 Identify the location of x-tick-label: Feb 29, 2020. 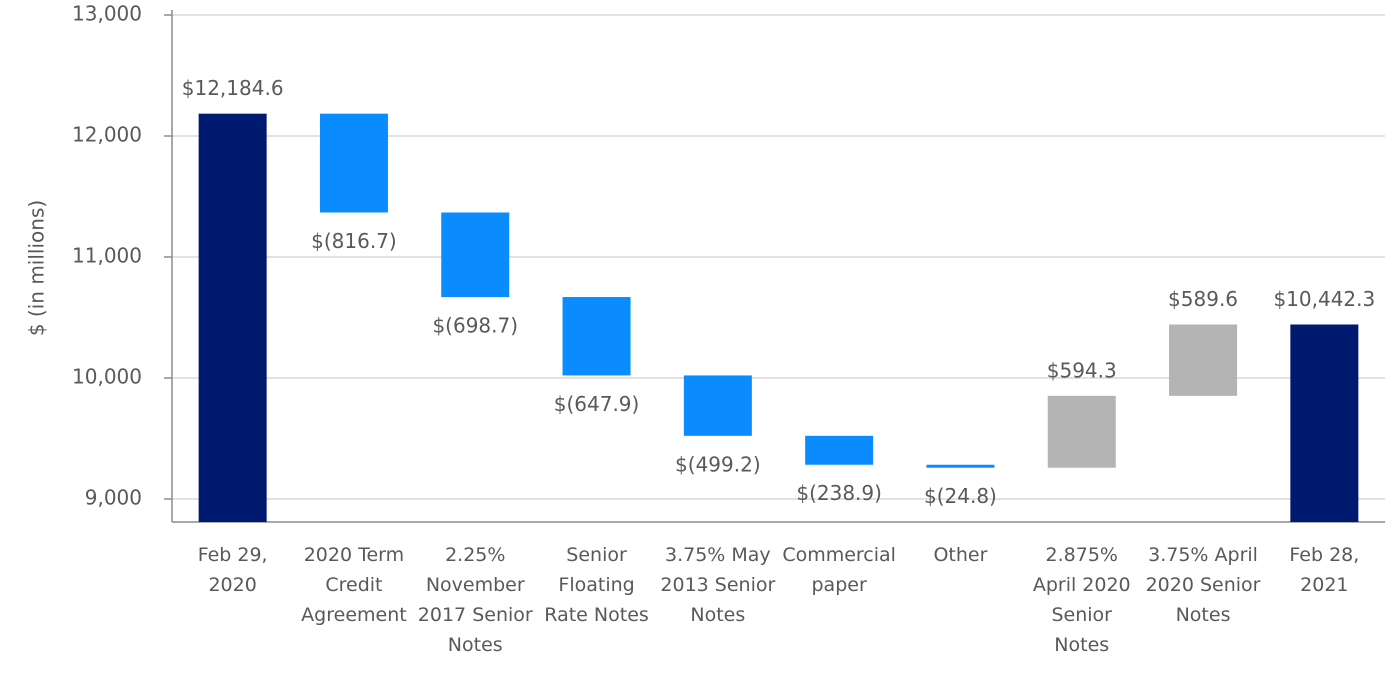
(232, 570).